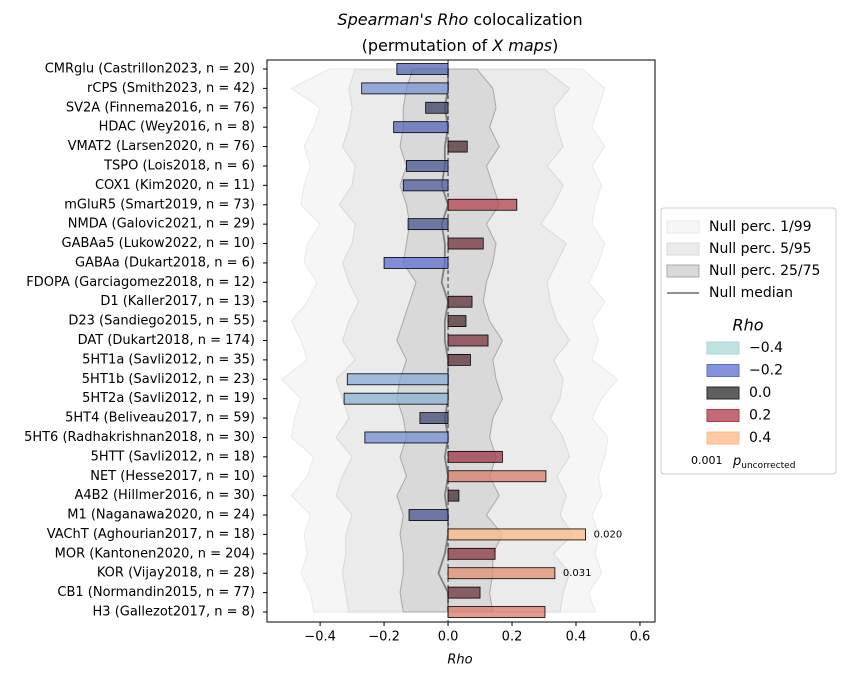 The height and width of the screenshot is (680, 845). I want to click on y-tick-label: M1 (Naganawa2020, n = 24), so click(161, 515).